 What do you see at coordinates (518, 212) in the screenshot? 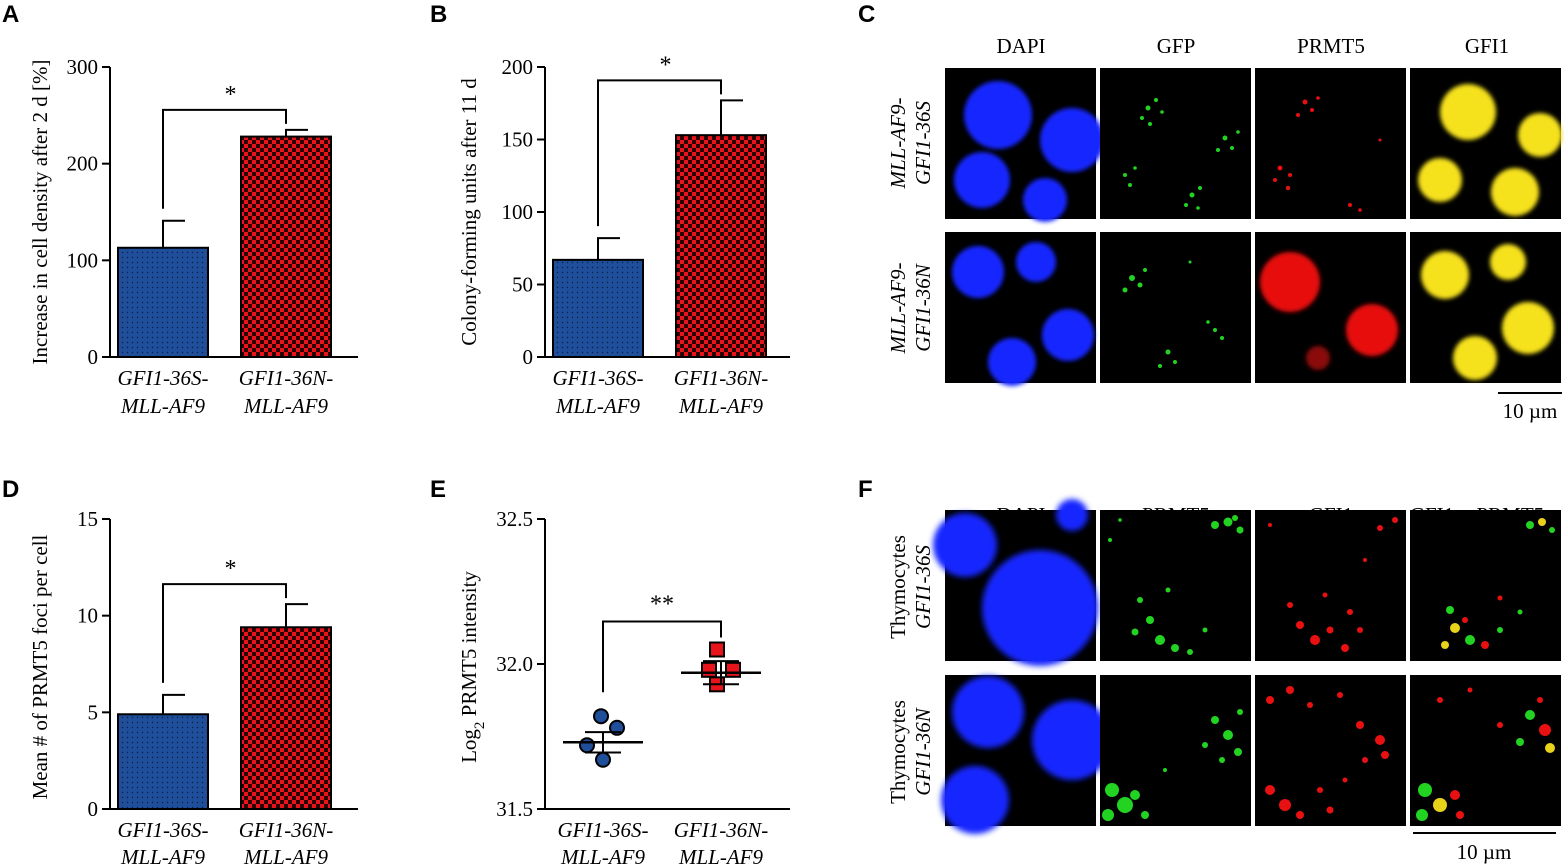
I see `B-y-tick-label-2: 100` at bounding box center [518, 212].